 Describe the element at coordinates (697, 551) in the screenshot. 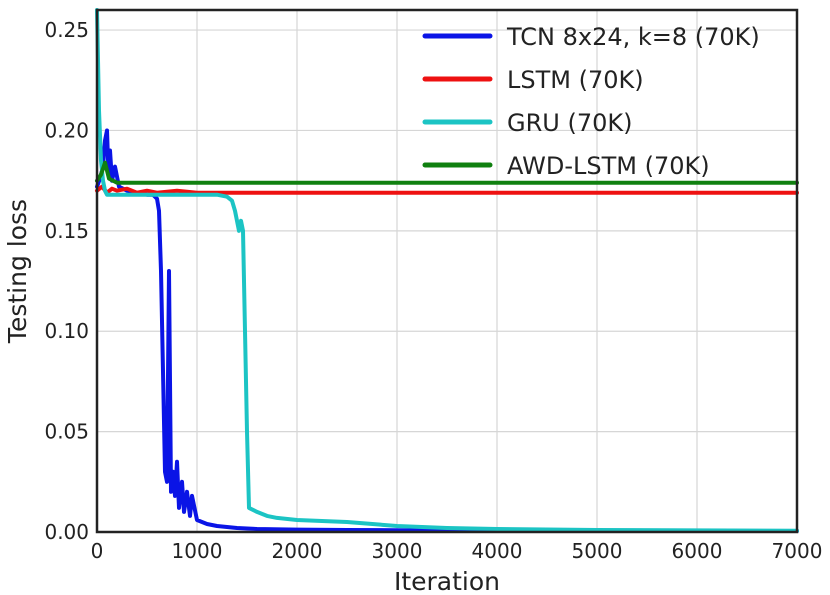

I see `x-tick-label: 6000` at that location.